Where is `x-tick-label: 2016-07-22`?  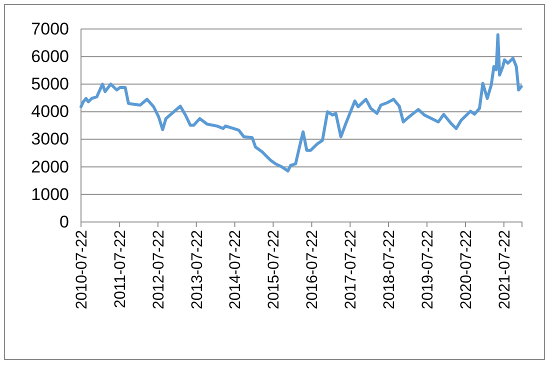
x-tick-label: 2016-07-22 is located at coordinates (313, 270).